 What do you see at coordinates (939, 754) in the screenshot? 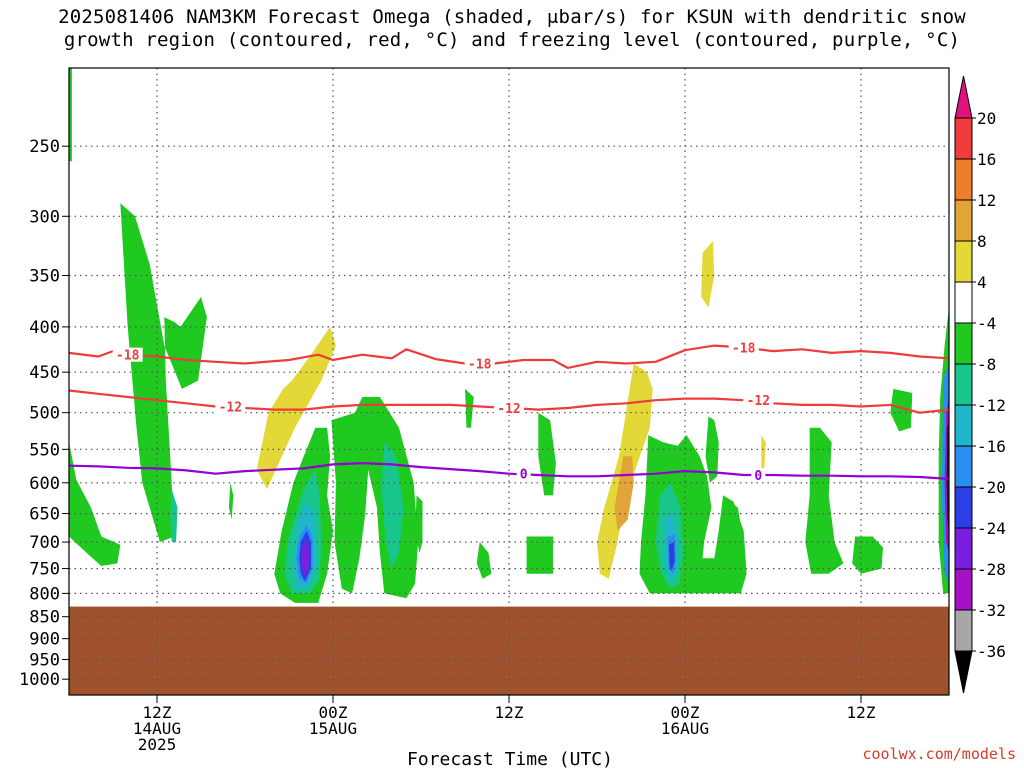
I see `credit-text: coolwx.com/models` at bounding box center [939, 754].